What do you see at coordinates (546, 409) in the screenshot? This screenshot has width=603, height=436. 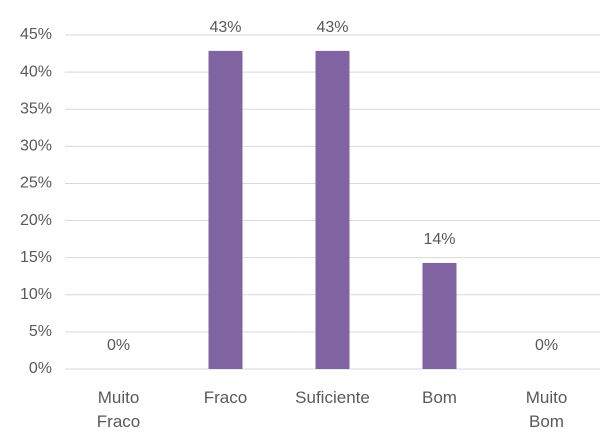 I see `x-tick-label: Muito Bom` at bounding box center [546, 409].